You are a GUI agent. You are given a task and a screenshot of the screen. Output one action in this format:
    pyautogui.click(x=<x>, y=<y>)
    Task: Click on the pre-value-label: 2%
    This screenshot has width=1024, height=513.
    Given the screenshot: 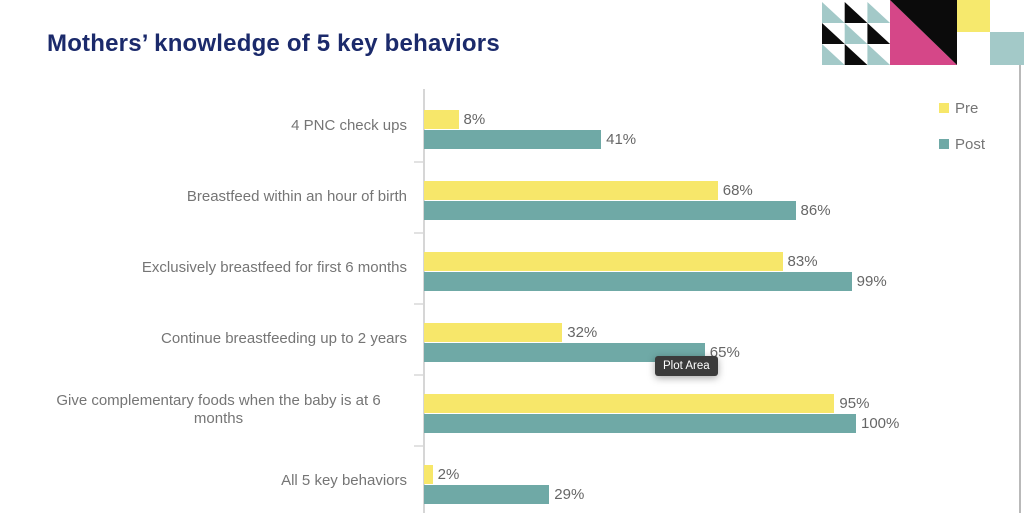 What is the action you would take?
    pyautogui.click(x=448, y=474)
    